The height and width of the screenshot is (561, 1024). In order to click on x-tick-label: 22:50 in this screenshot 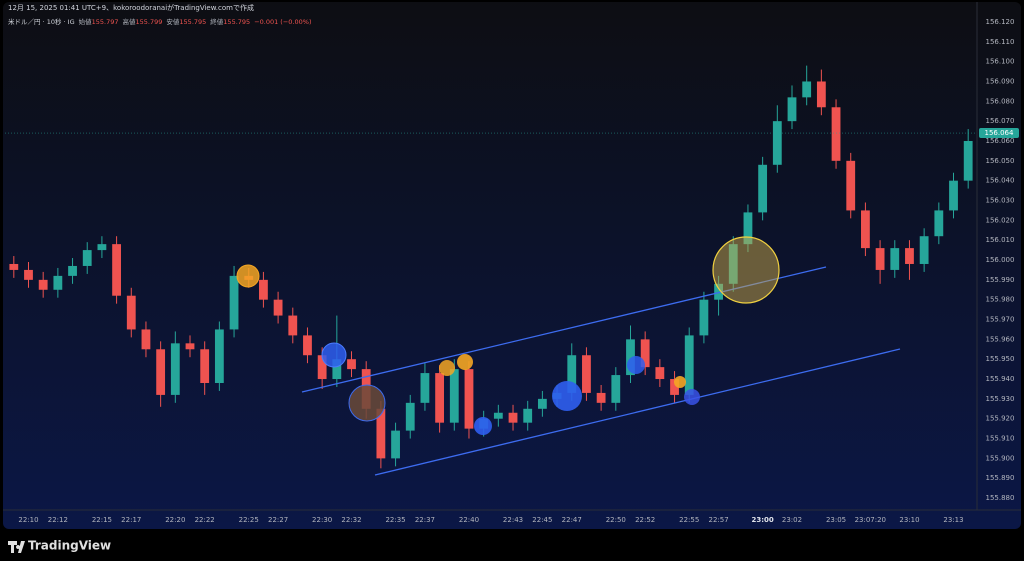, I will do `click(616, 520)`.